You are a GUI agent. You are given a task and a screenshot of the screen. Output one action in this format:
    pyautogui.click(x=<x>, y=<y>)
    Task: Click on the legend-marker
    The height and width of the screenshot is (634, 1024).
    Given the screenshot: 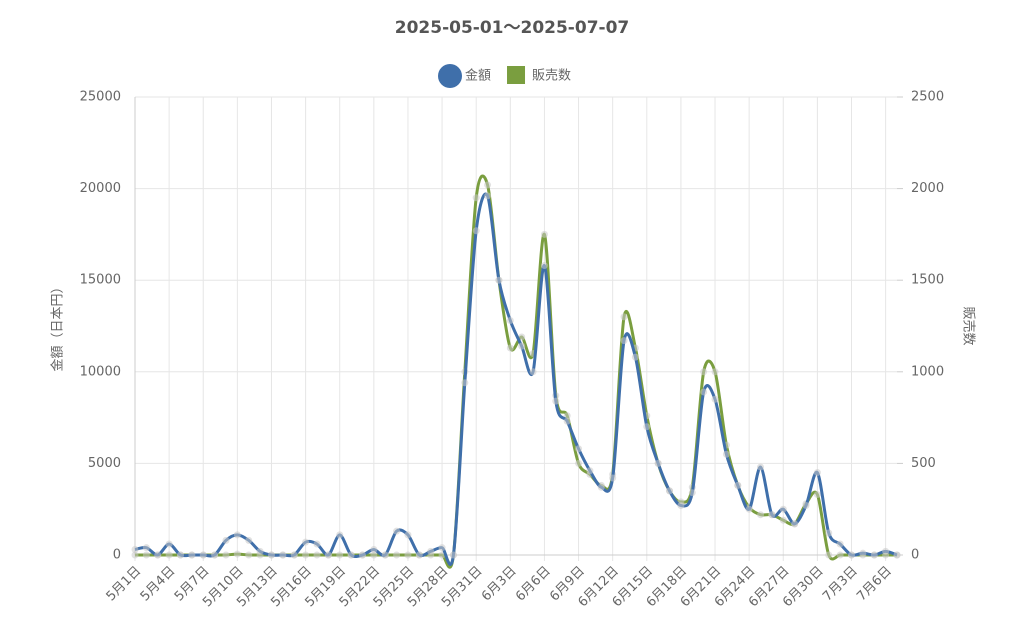 What is the action you would take?
    pyautogui.click(x=516, y=75)
    